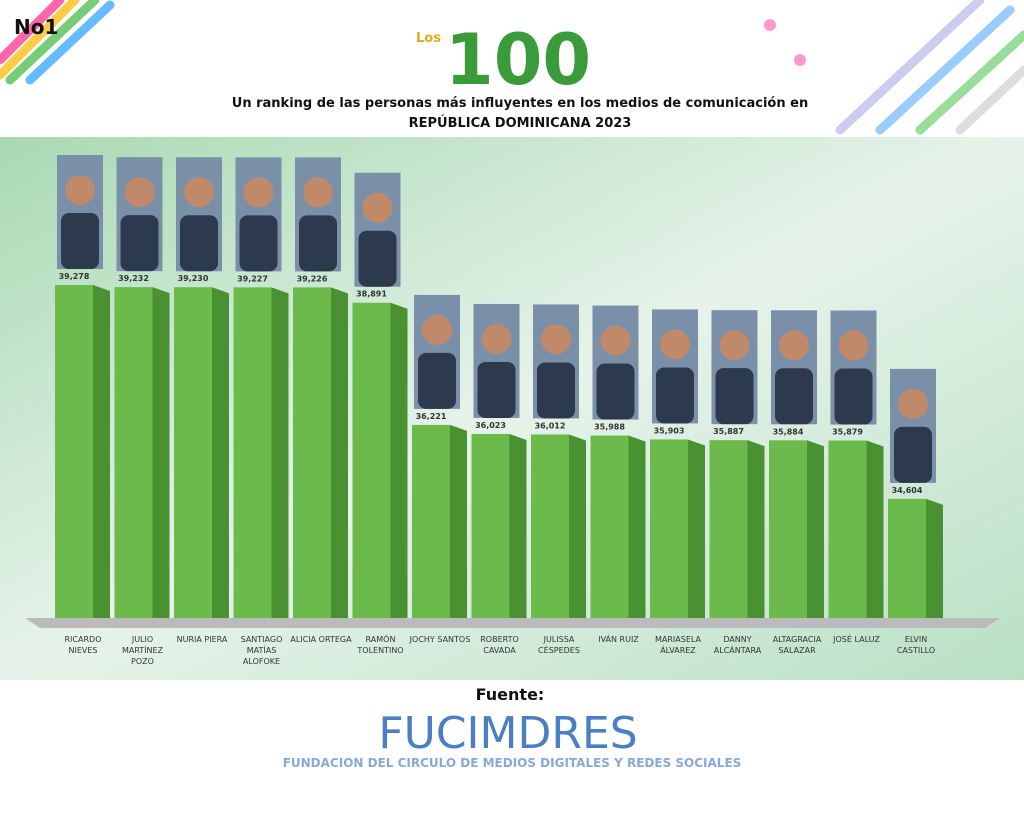 The height and width of the screenshot is (823, 1024). Describe the element at coordinates (507, 733) in the screenshot. I see `source-name: FUCIMDRES` at that location.